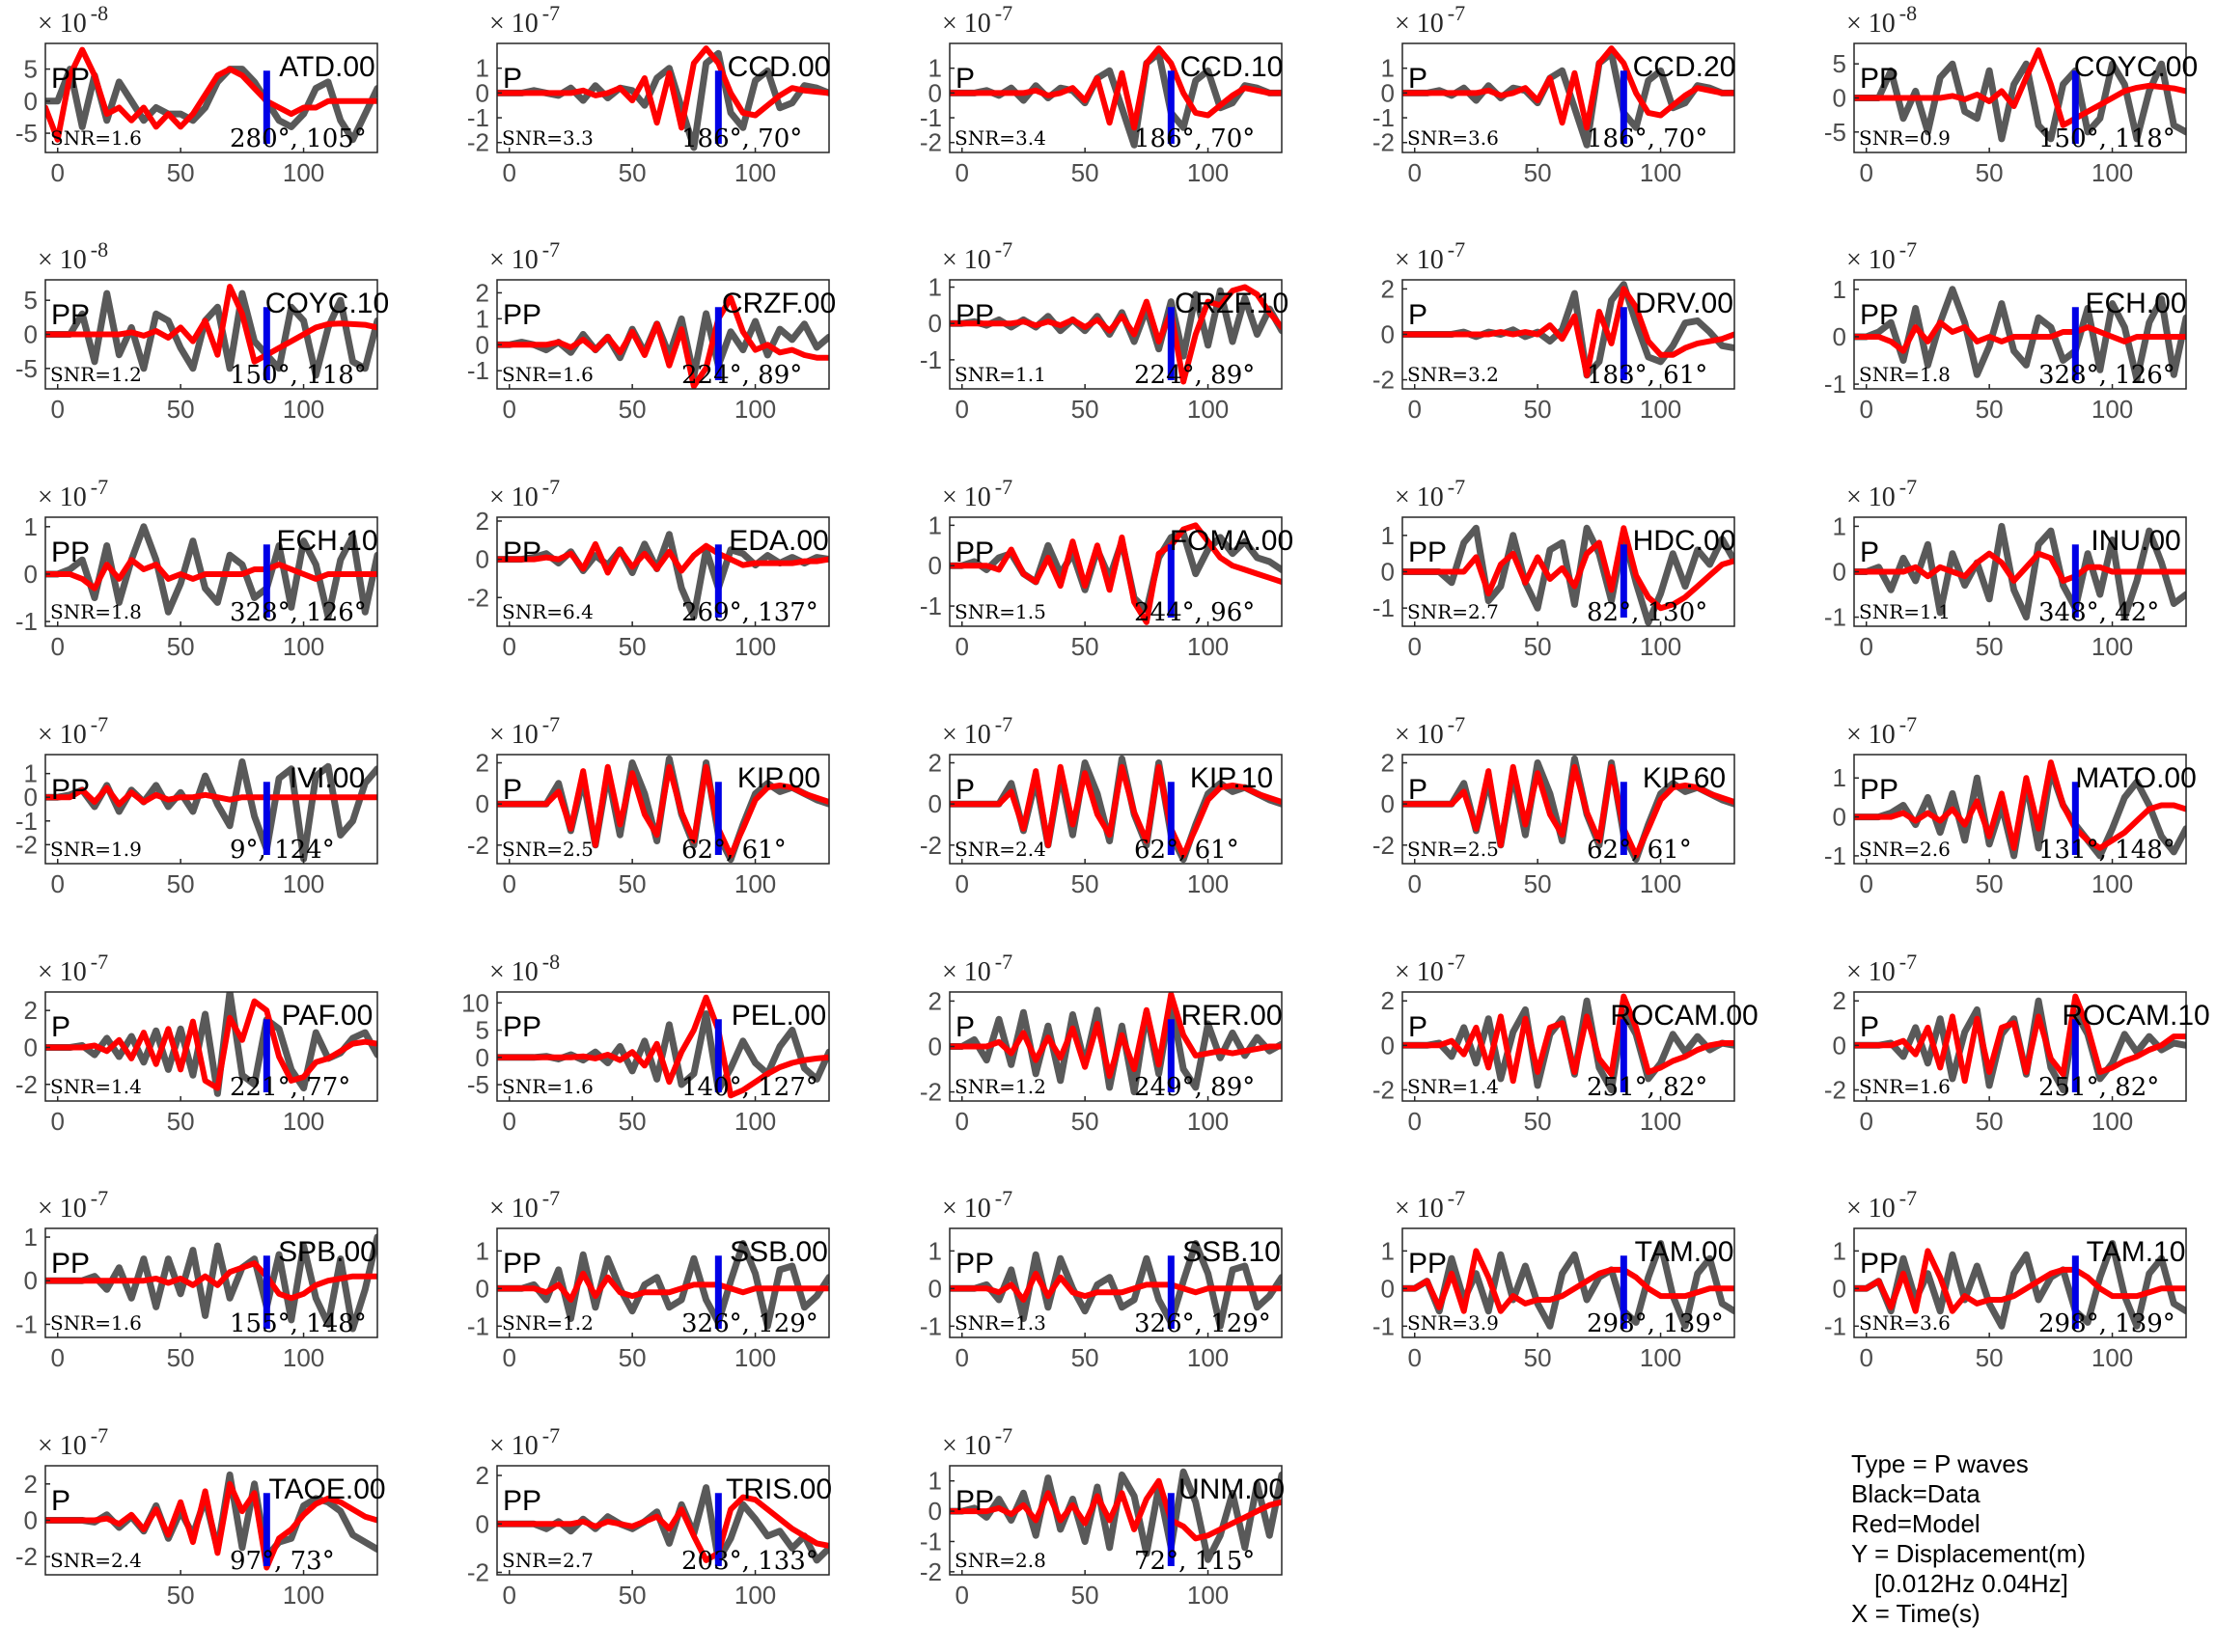  Describe the element at coordinates (779, 778) in the screenshot. I see `station-label: KIP.00` at that location.